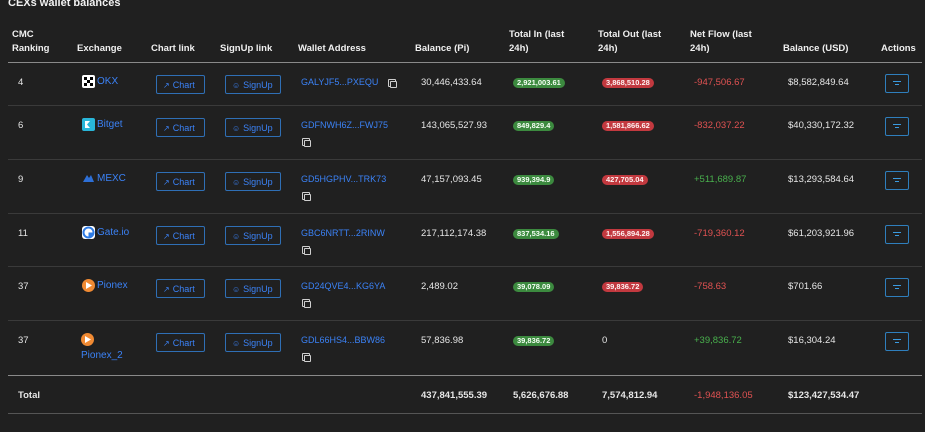 This screenshot has height=432, width=925. I want to click on balance-pi: 217,112,174.38, so click(454, 233).